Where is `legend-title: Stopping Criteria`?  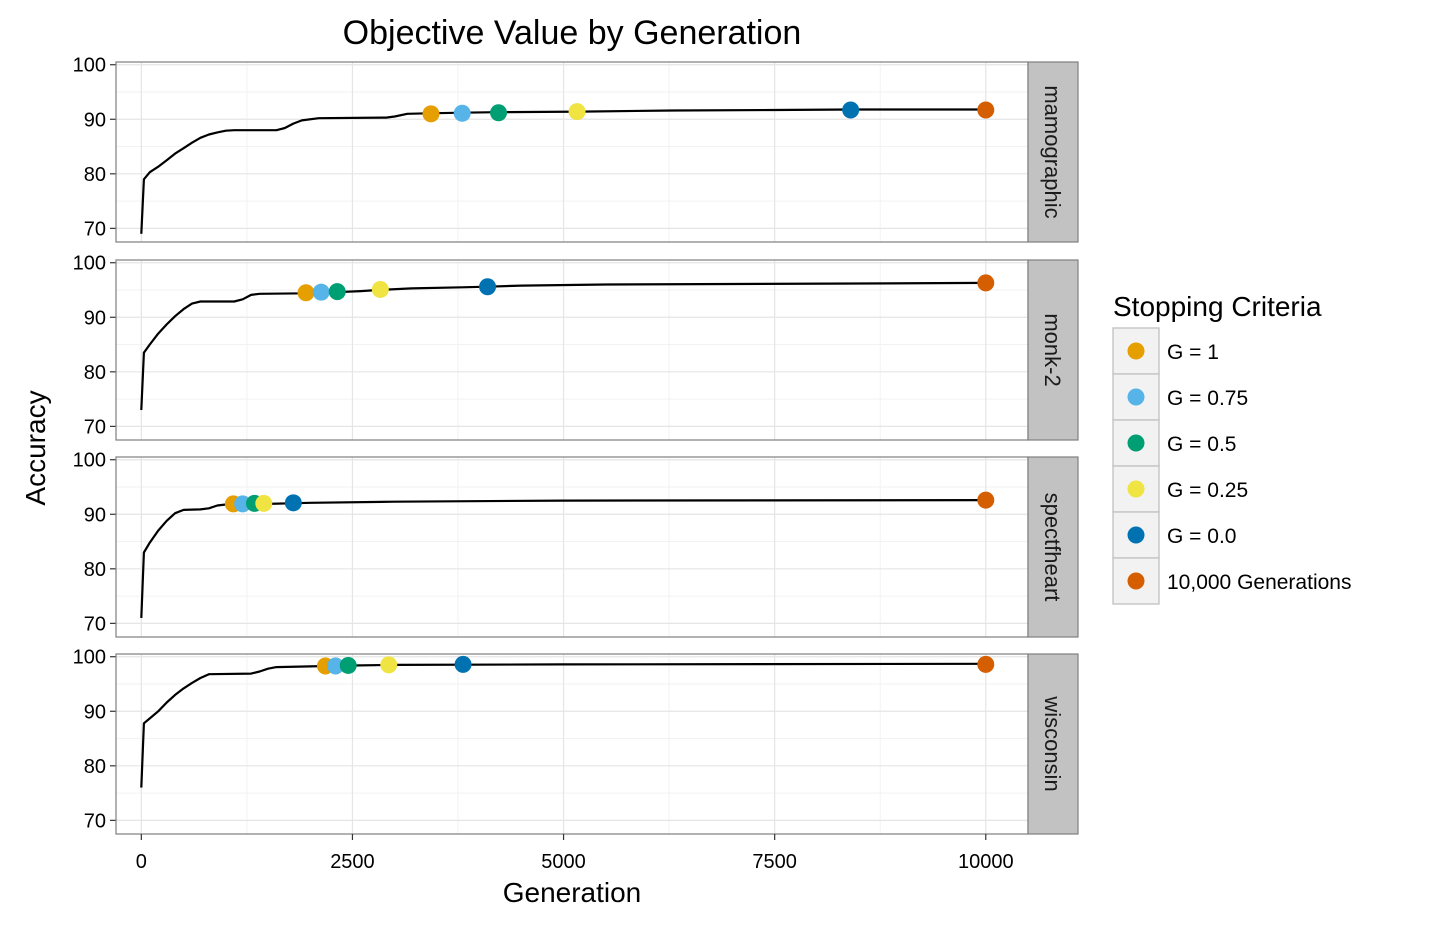 legend-title: Stopping Criteria is located at coordinates (1217, 306).